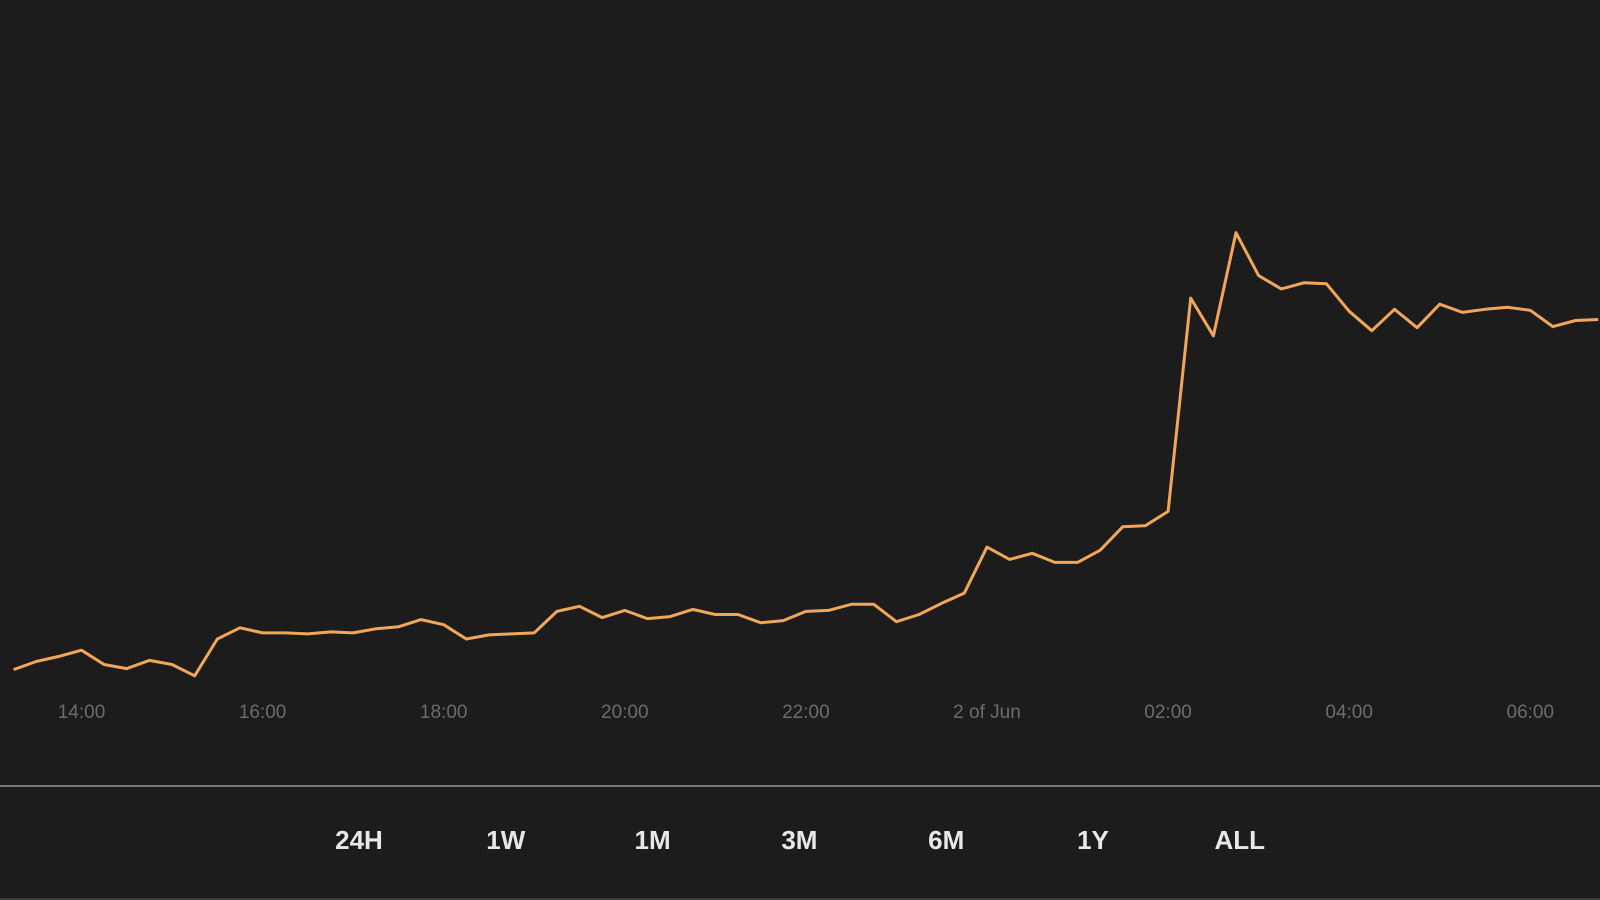 The width and height of the screenshot is (1600, 900). What do you see at coordinates (653, 840) in the screenshot?
I see `range-button: 1M` at bounding box center [653, 840].